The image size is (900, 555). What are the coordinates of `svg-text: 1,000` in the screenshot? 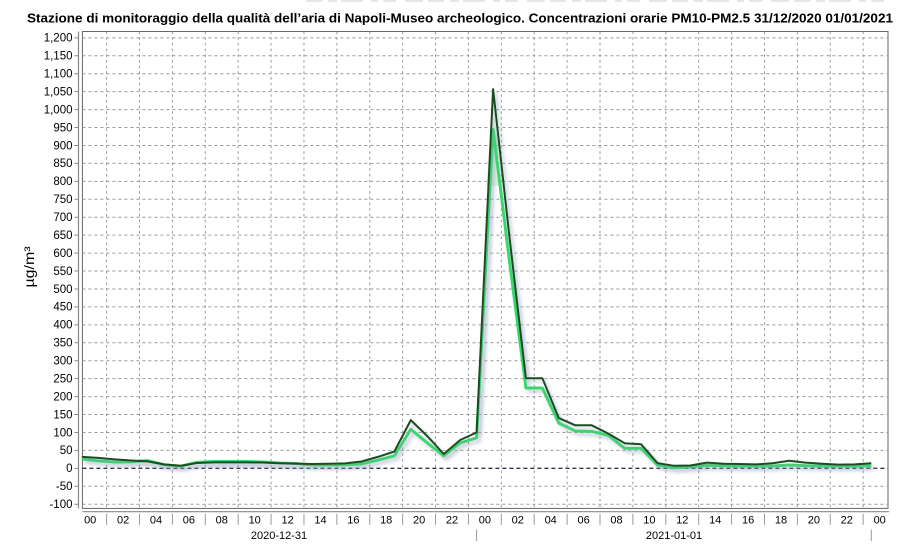 It's located at (58, 110).